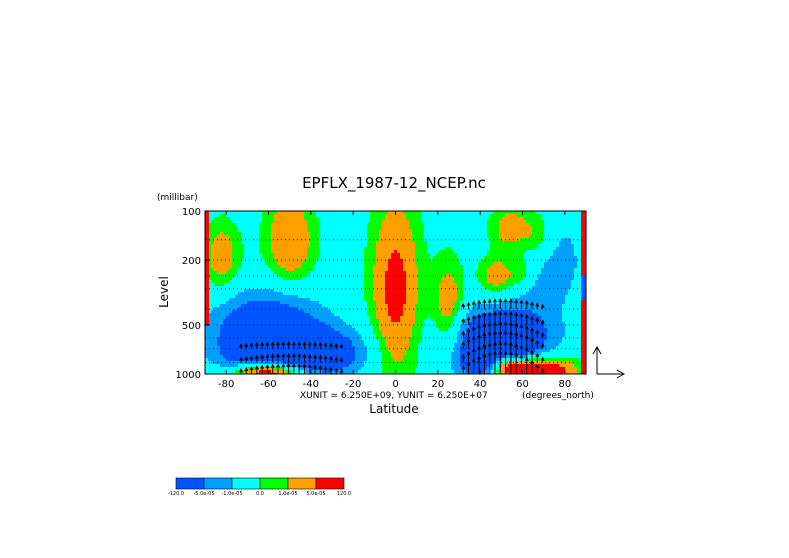  What do you see at coordinates (480, 384) in the screenshot?
I see `x-tick-label: 40` at bounding box center [480, 384].